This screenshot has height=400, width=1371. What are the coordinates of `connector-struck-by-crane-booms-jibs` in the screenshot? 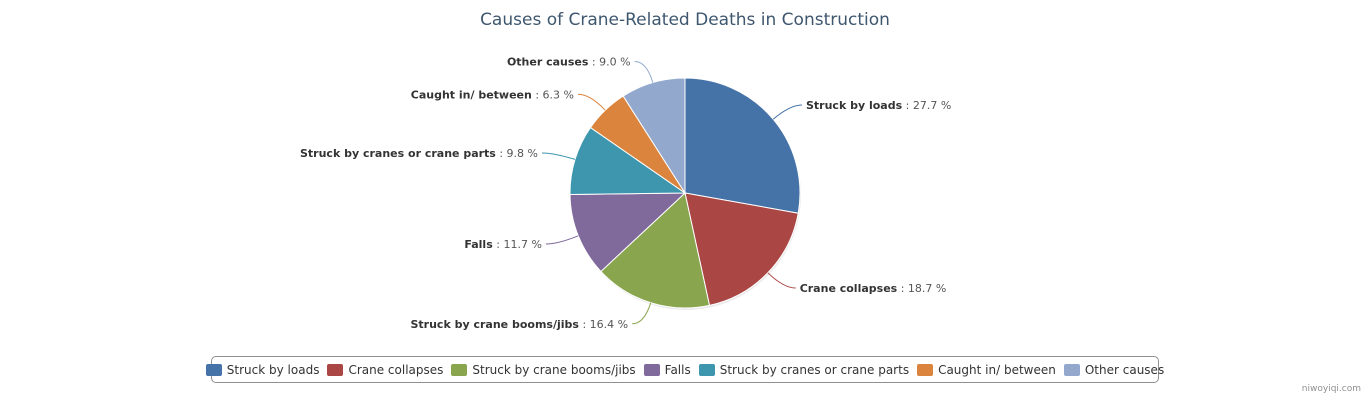 It's located at (642, 313).